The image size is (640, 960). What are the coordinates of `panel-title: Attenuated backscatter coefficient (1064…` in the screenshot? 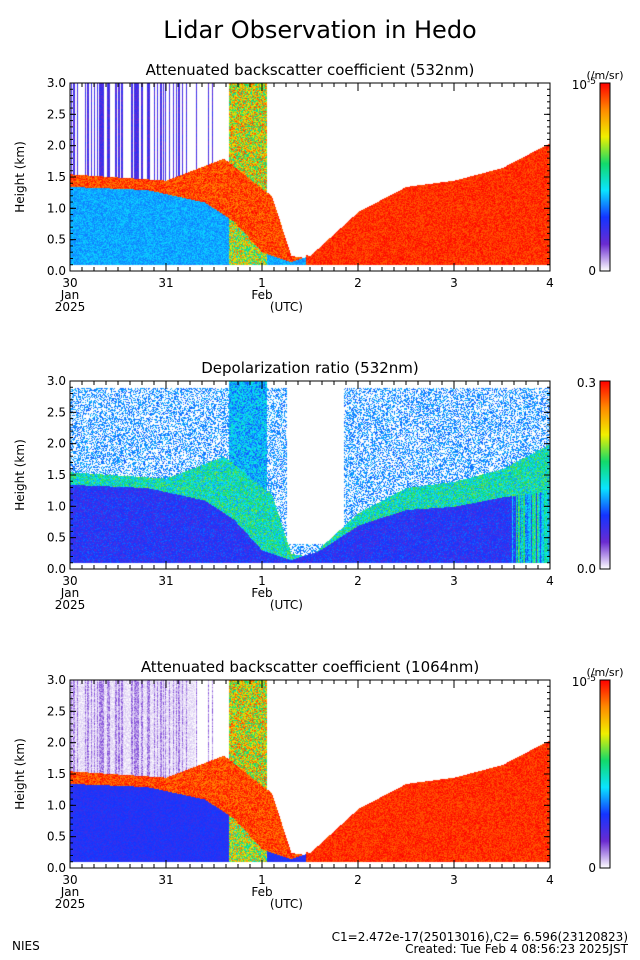 It's located at (310, 667).